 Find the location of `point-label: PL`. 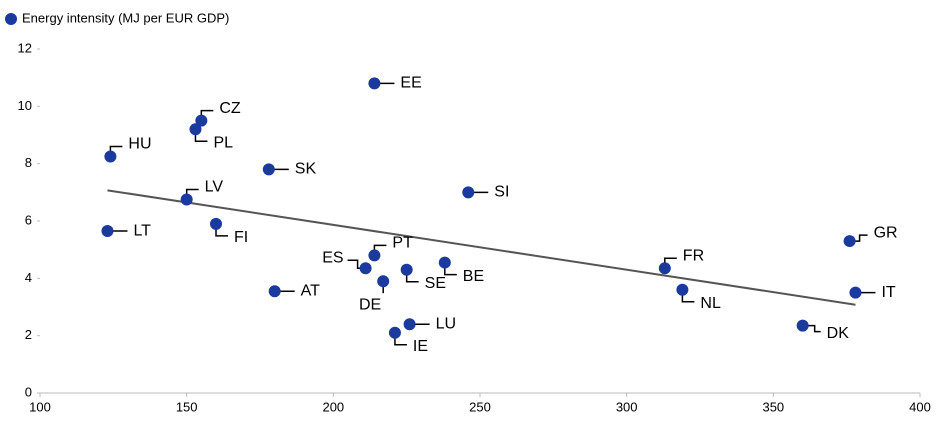

point-label: PL is located at coordinates (223, 142).